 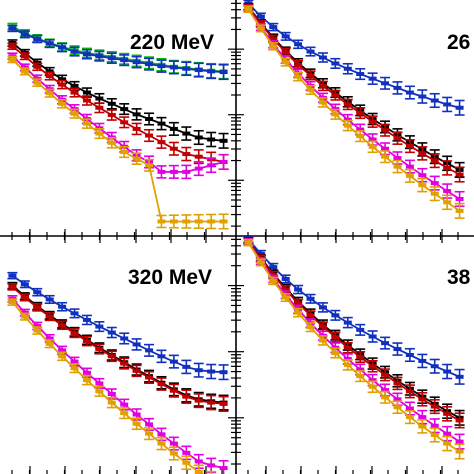 What do you see at coordinates (170, 277) in the screenshot?
I see `panel-label-bottom-left: 320 MeV` at bounding box center [170, 277].